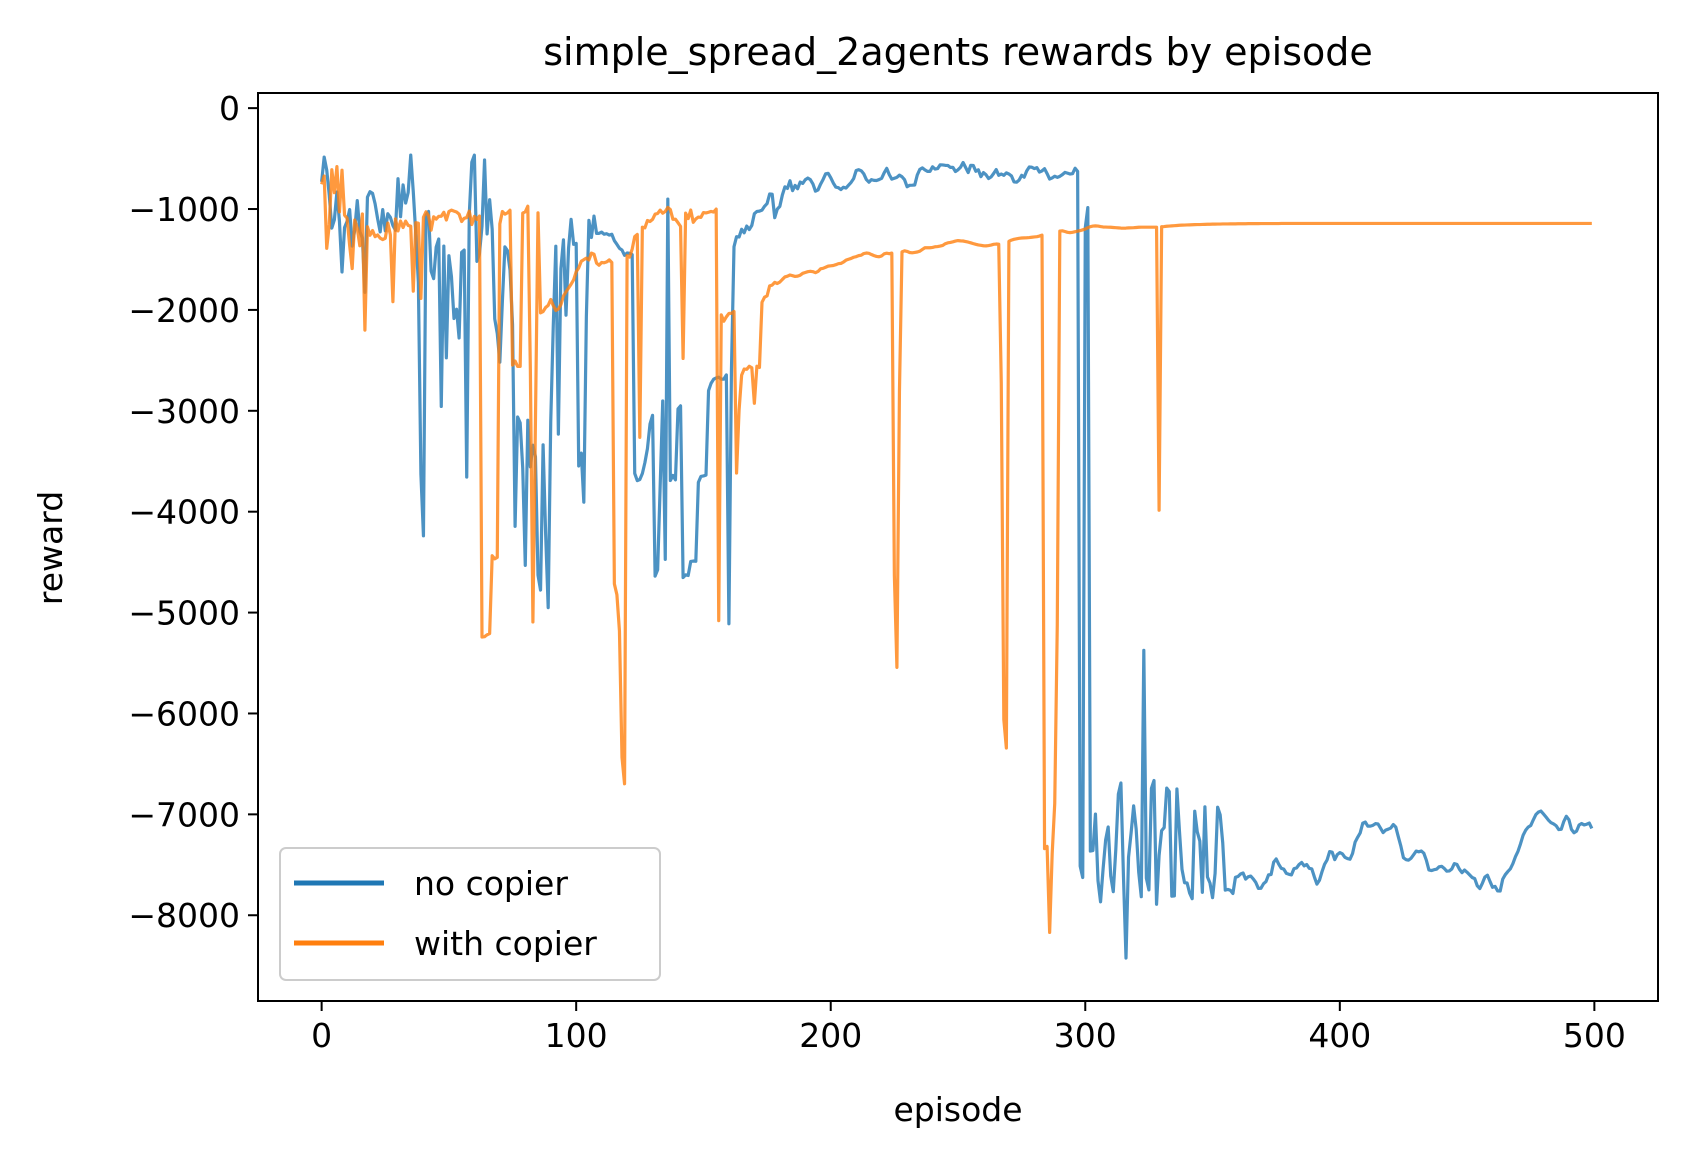 This screenshot has height=1159, width=1681. Describe the element at coordinates (184, 613) in the screenshot. I see `y-tick-label: −5000` at that location.